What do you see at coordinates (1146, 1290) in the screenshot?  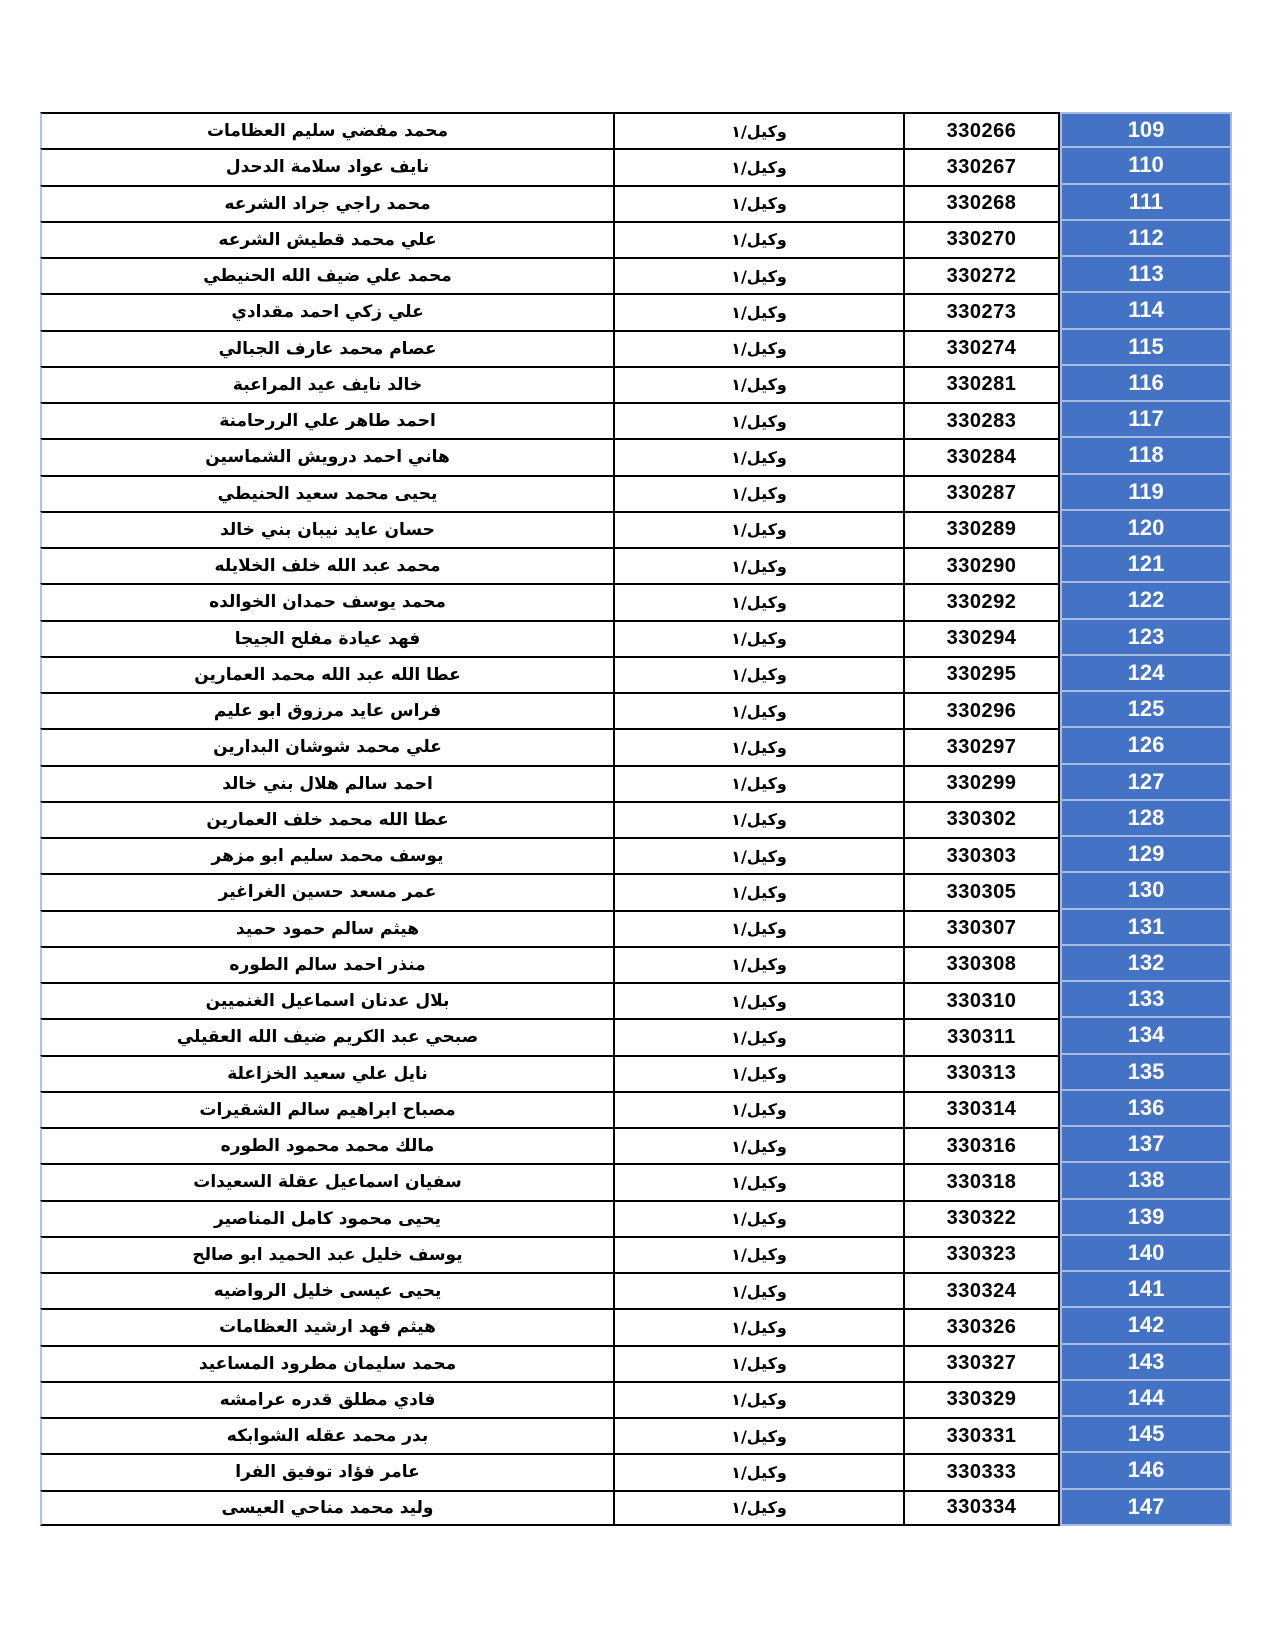 I see `row-index-badge: 141` at bounding box center [1146, 1290].